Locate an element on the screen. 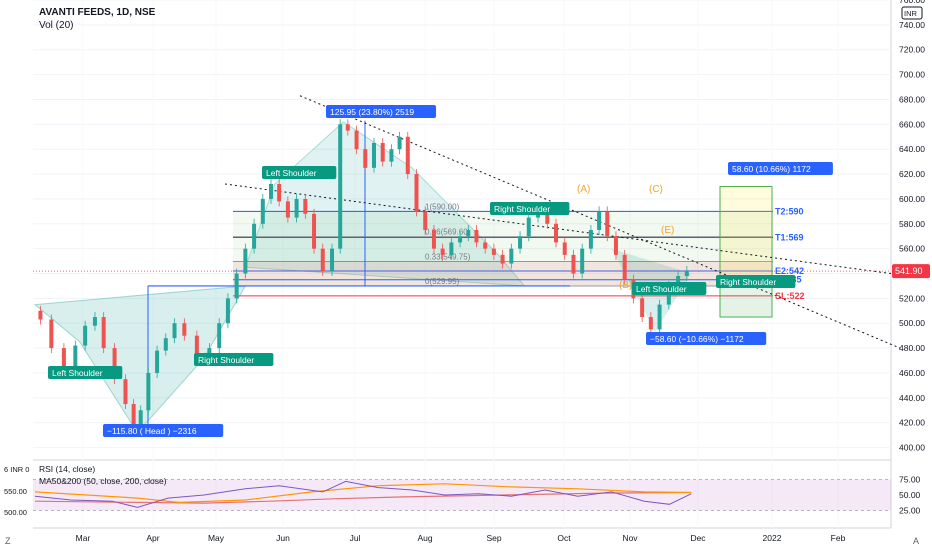 The width and height of the screenshot is (932, 550). time-tick-label: Nov is located at coordinates (630, 538).